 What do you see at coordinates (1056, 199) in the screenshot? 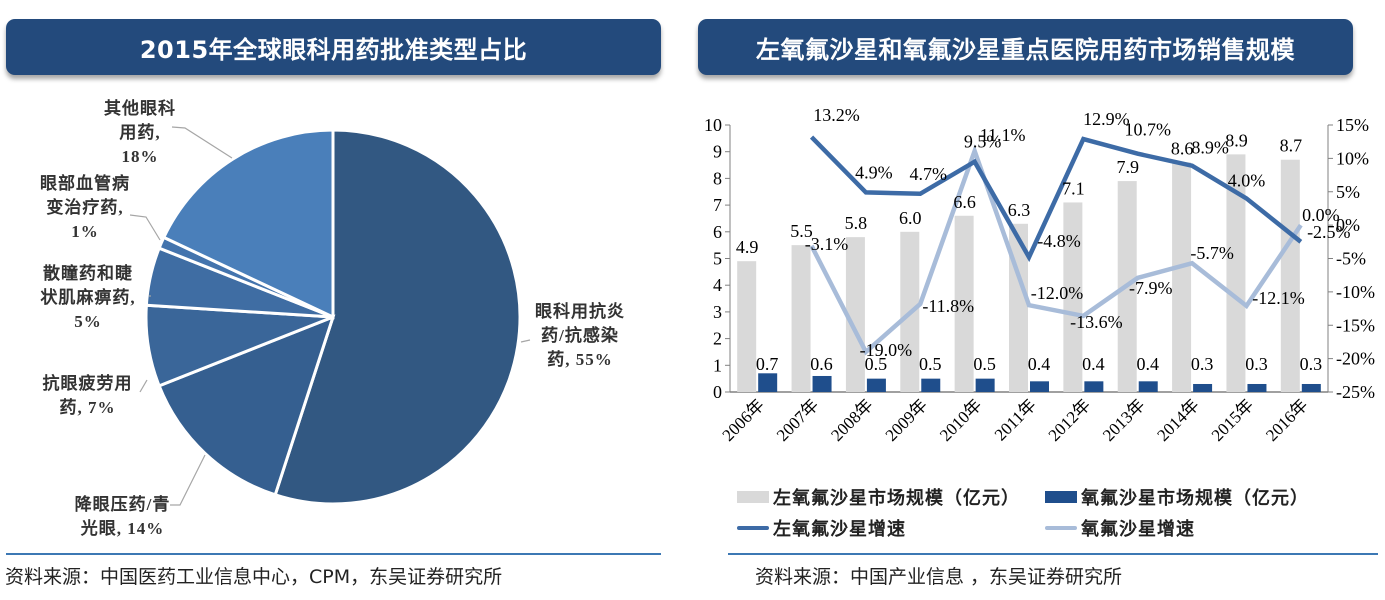
I see `line-levo-growth` at bounding box center [1056, 199].